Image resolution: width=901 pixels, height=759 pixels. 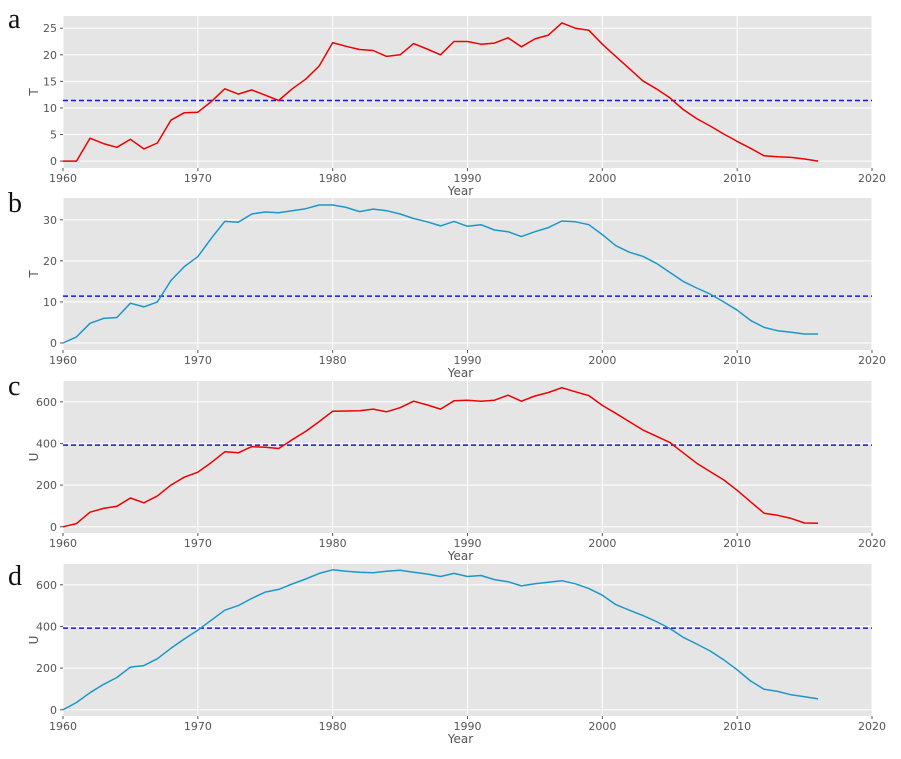 What do you see at coordinates (872, 543) in the screenshot?
I see `chart-c-xtick-label-6: 2020` at bounding box center [872, 543].